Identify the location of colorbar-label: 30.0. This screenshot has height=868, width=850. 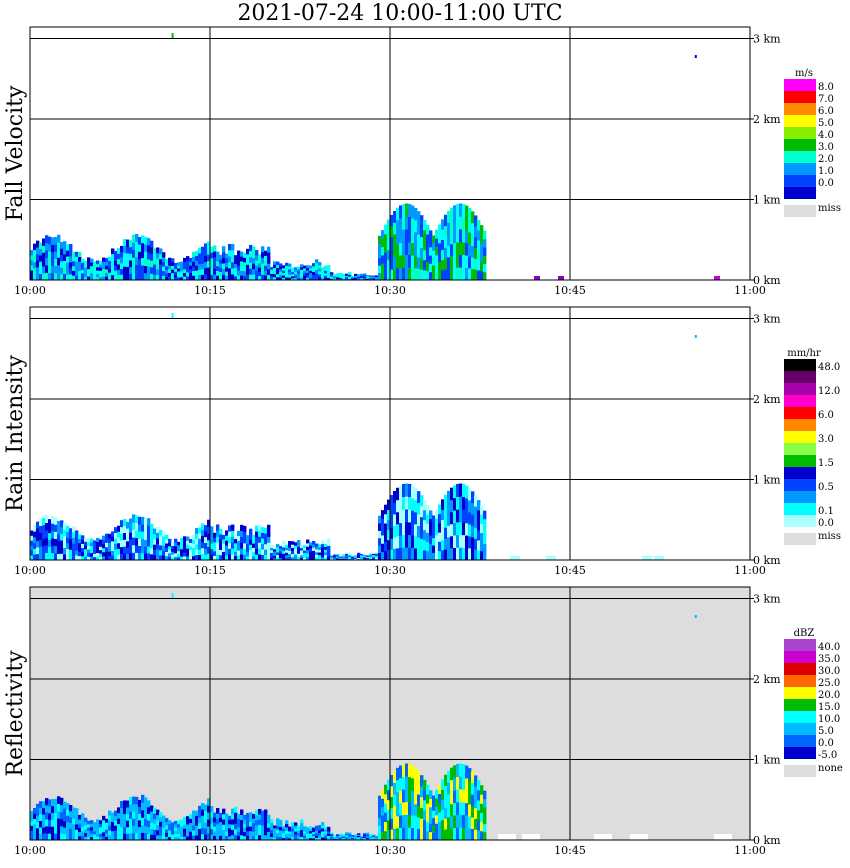
(829, 671).